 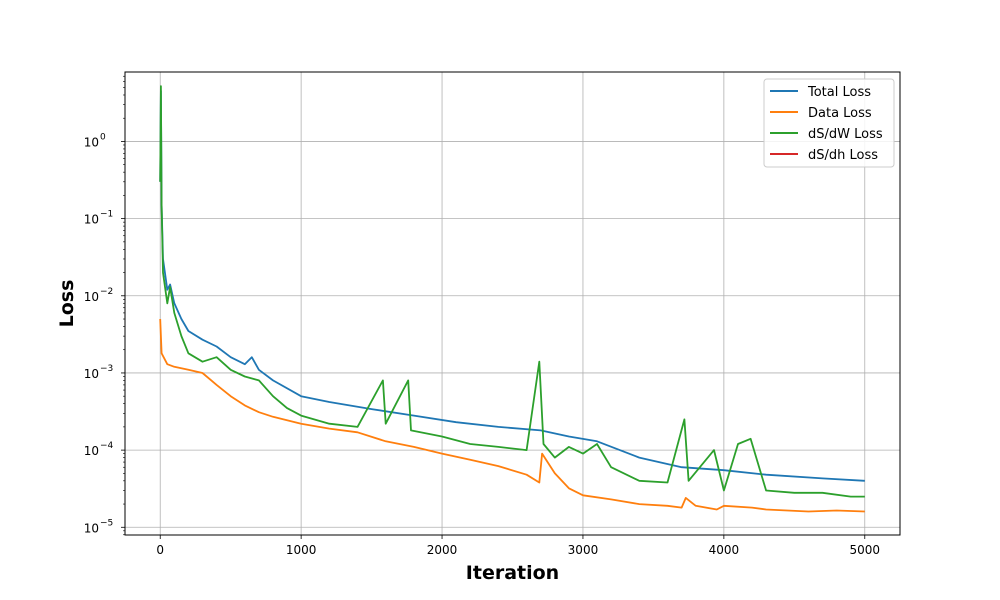 I want to click on legend-label: dS/dh Loss, so click(x=843, y=155).